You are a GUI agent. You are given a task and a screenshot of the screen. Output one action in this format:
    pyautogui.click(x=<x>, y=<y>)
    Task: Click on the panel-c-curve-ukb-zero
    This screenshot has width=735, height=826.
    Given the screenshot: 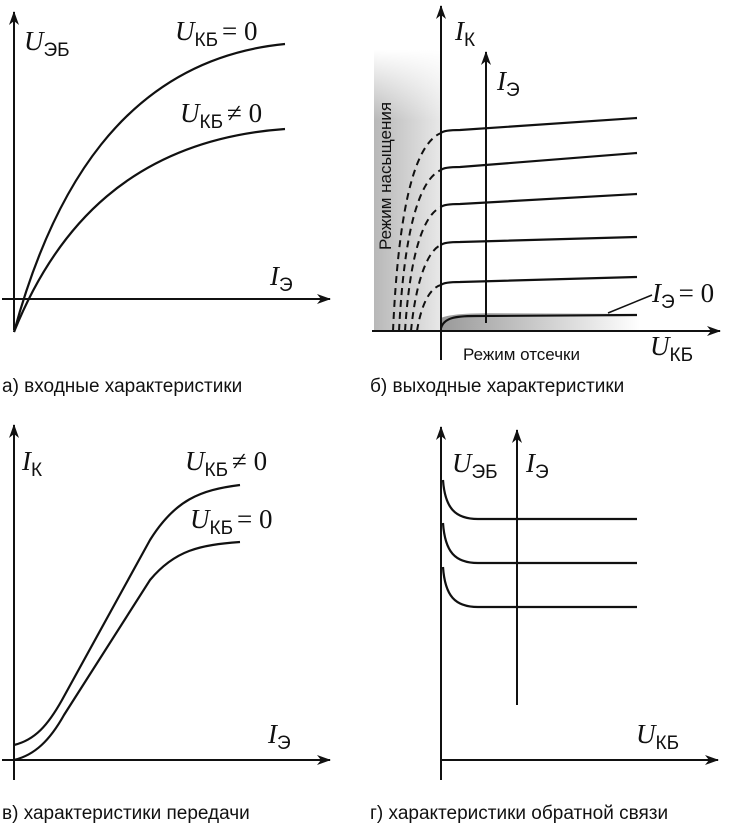 What is the action you would take?
    pyautogui.click(x=127, y=651)
    